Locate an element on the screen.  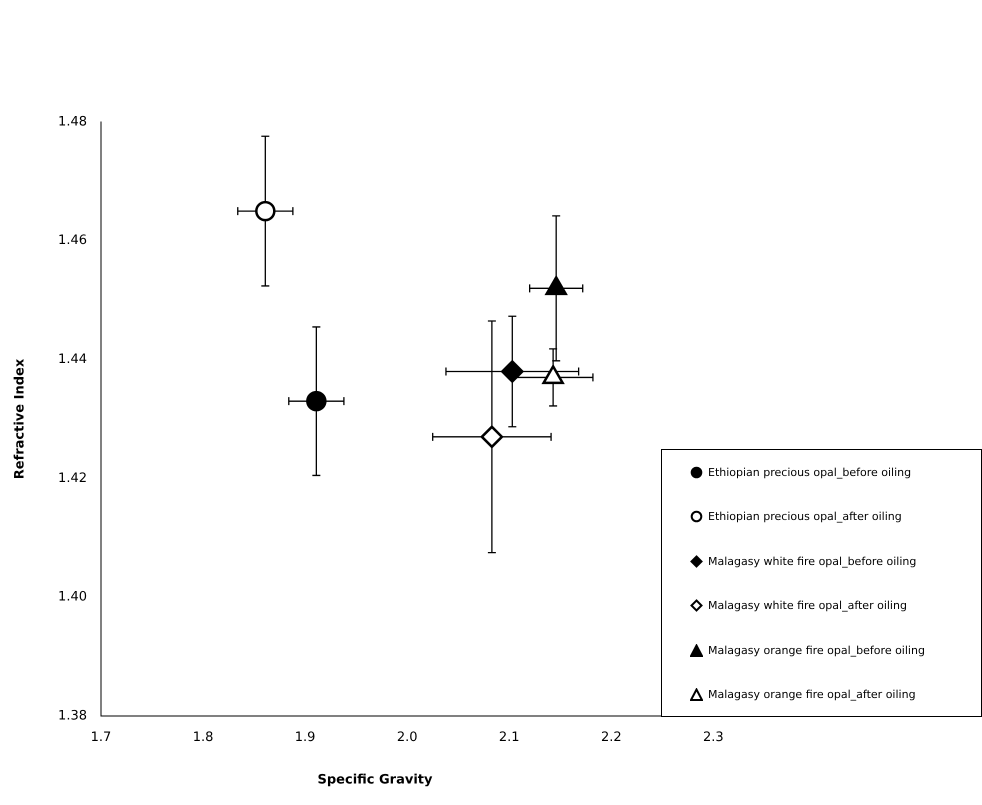
x-tick-label: 2.3 is located at coordinates (713, 738).